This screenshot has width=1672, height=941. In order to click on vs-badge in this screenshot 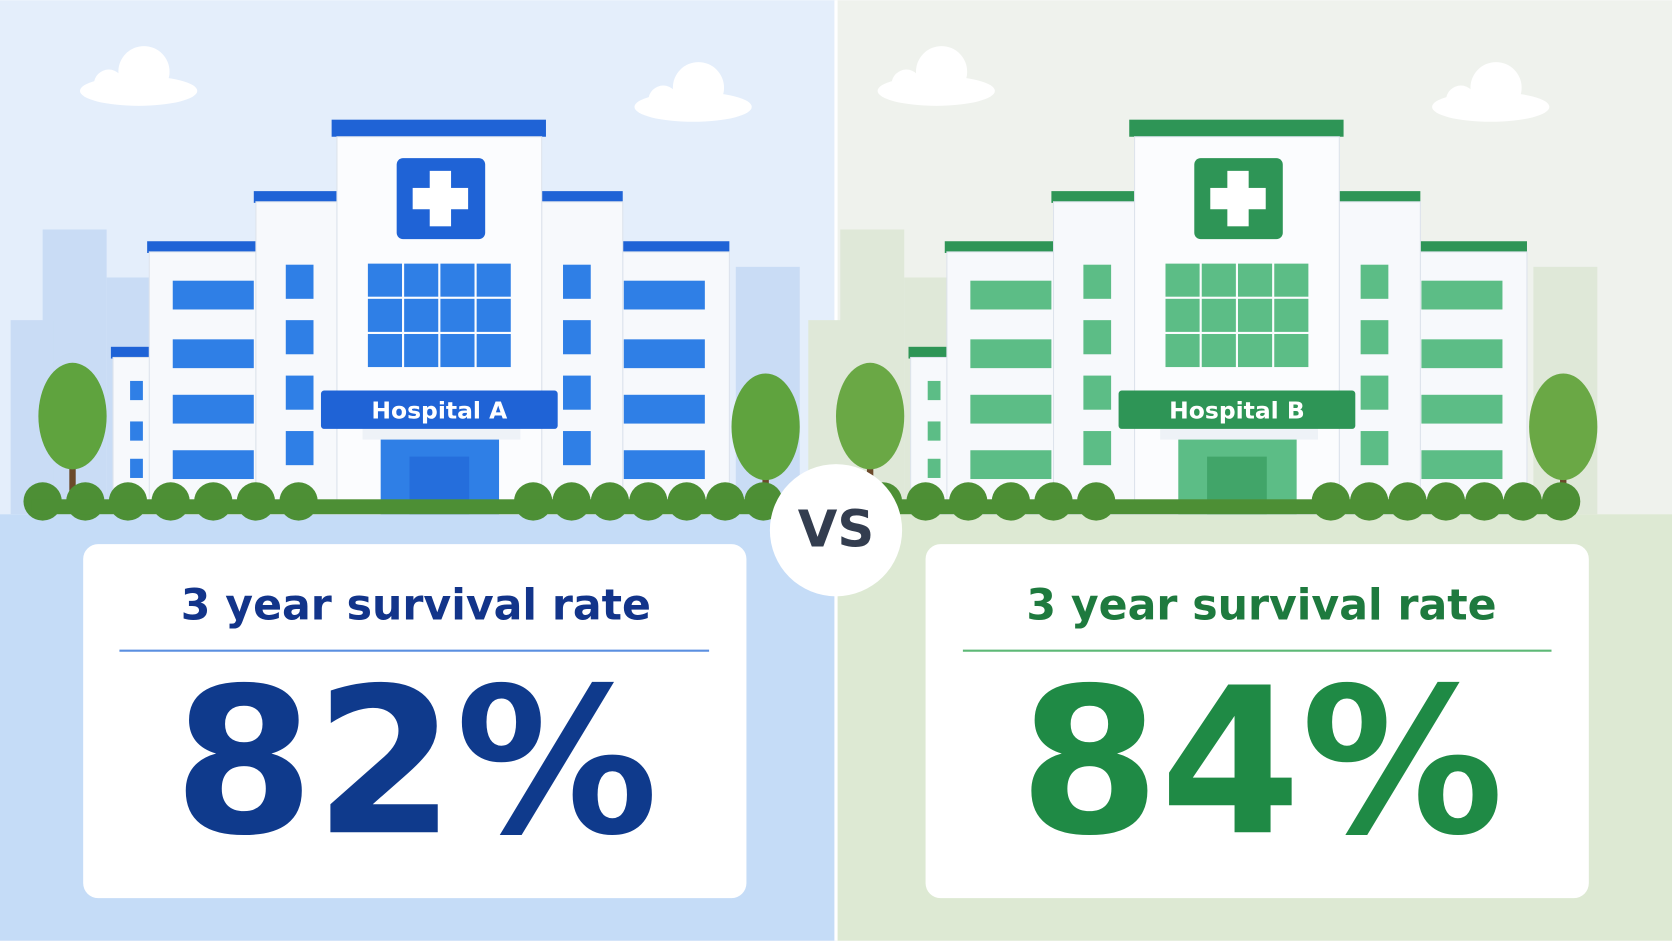, I will do `click(836, 530)`.